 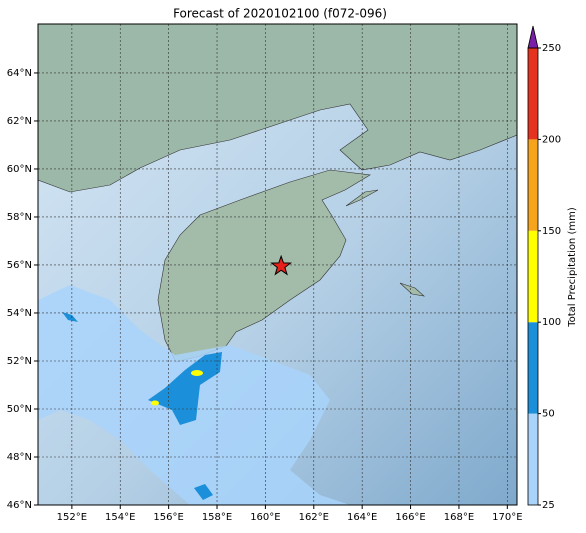 What do you see at coordinates (19, 169) in the screenshot?
I see `lat-label: 60°N` at bounding box center [19, 169].